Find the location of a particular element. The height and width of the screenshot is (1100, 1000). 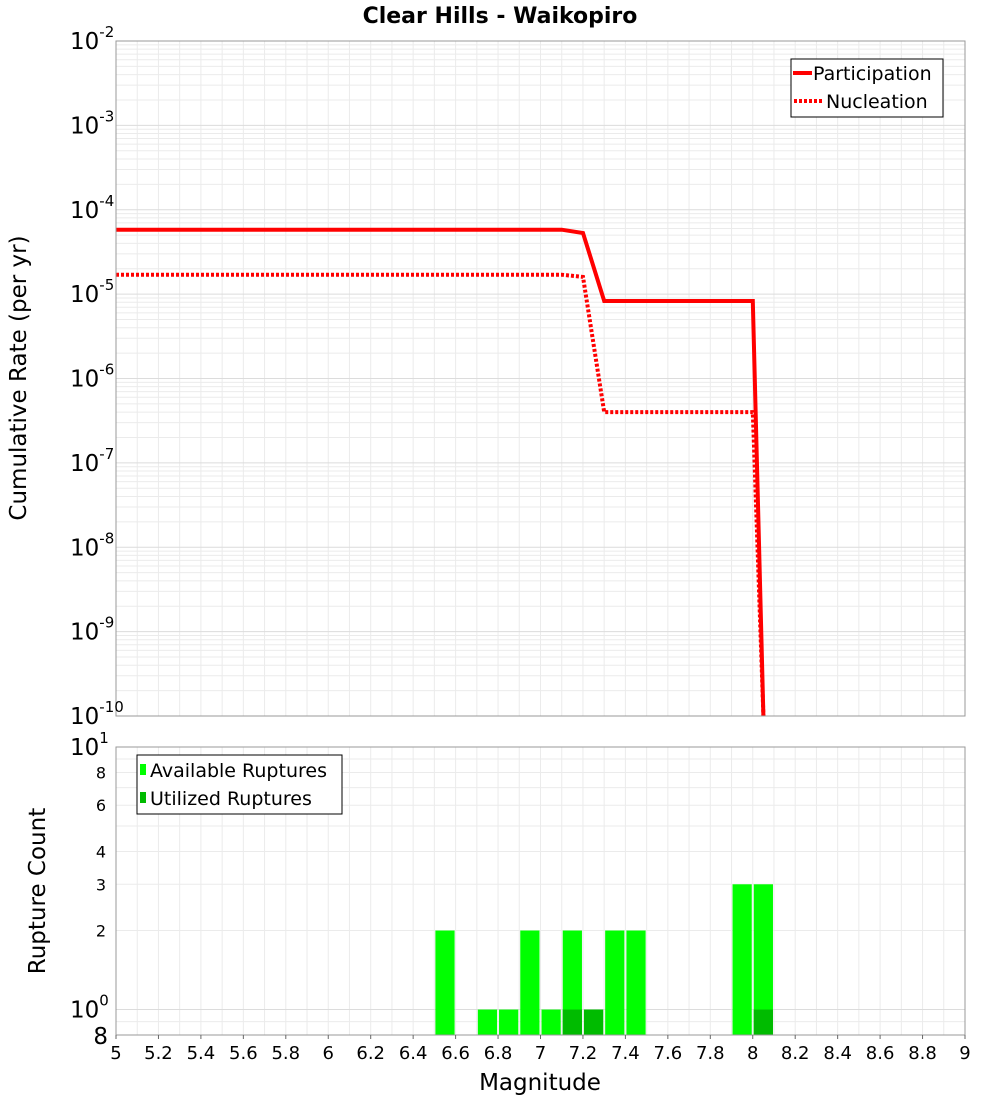

x-tick-label: 5.4 is located at coordinates (201, 1053).